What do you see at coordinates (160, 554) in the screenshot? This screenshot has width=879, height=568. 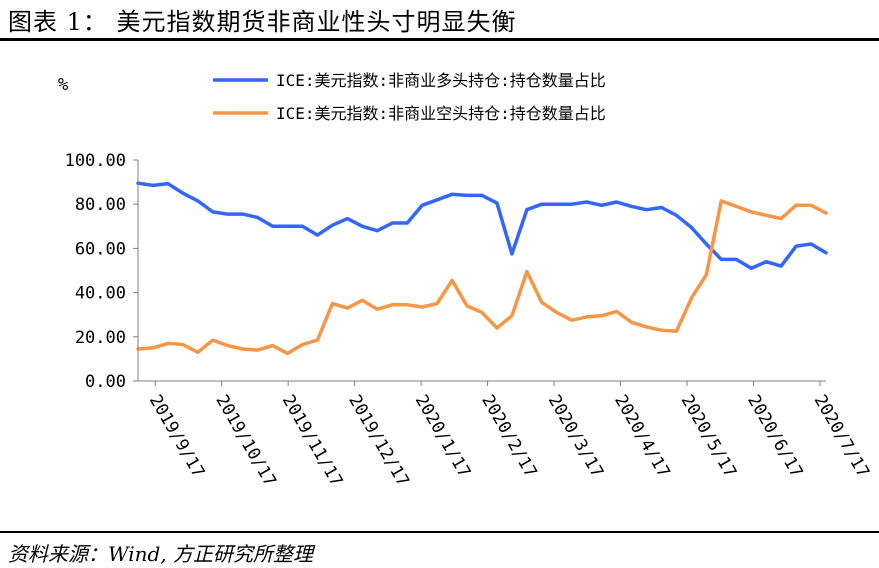 I see `source-note: 资料来源：Wind, 方正研究所整理` at bounding box center [160, 554].